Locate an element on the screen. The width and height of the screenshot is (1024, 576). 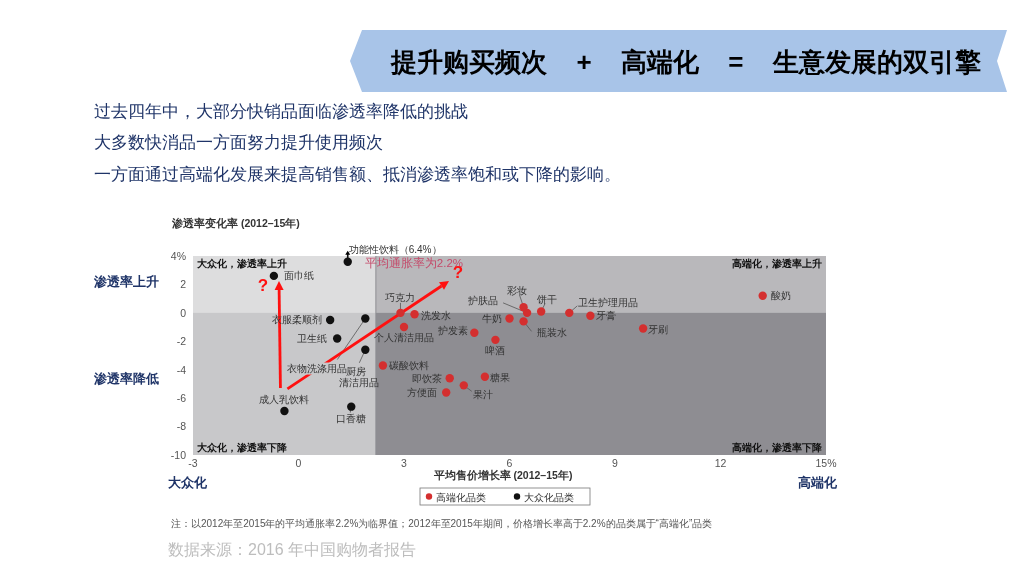
text: 一方面通过高端化发展来提高销售额、抵消渗透率饱和或下降的影响。 is located at coordinates (357, 174).